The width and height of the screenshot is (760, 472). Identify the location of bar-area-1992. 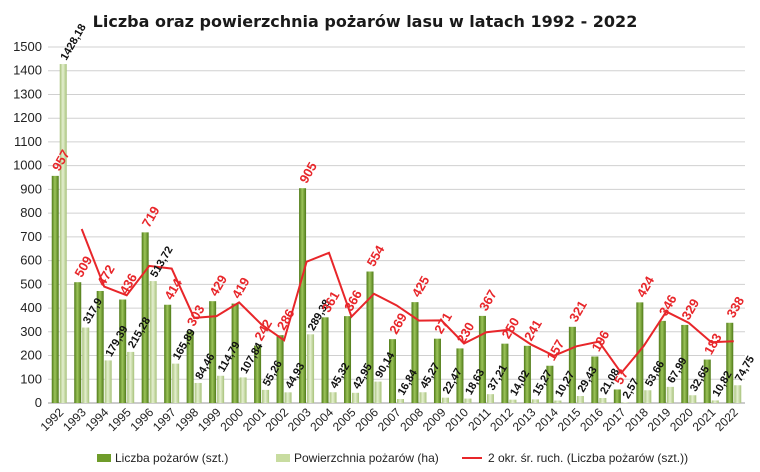
(63, 233).